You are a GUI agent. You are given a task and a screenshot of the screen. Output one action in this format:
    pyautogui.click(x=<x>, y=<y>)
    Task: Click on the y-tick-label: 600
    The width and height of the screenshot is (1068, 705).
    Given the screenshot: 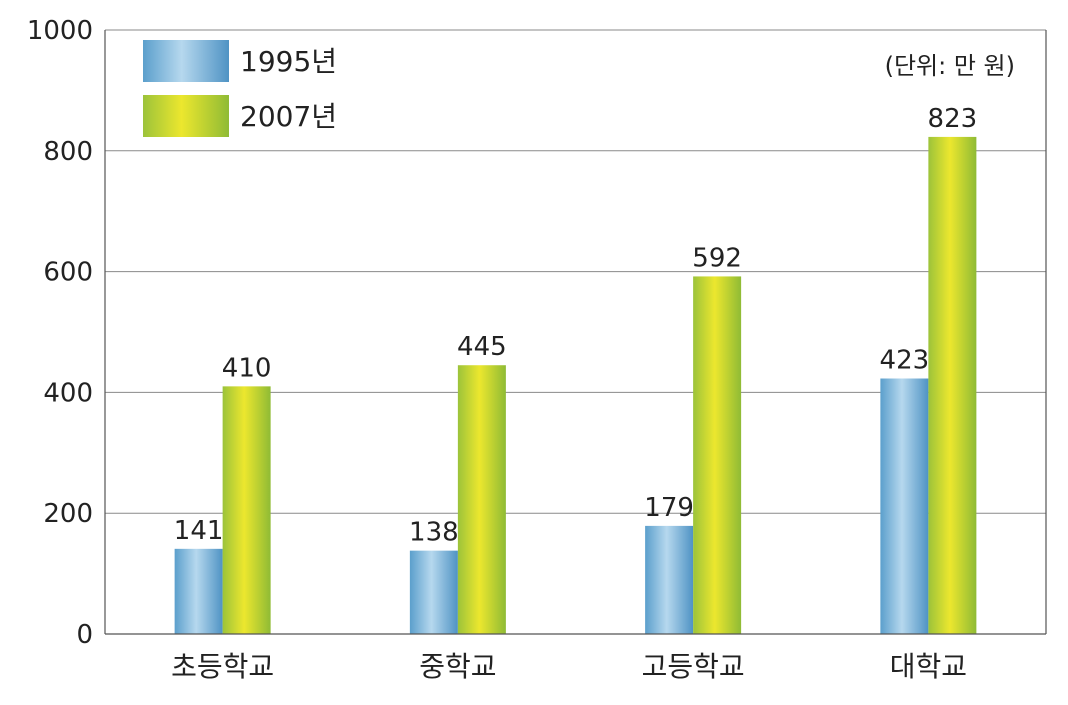 What is the action you would take?
    pyautogui.click(x=68, y=273)
    